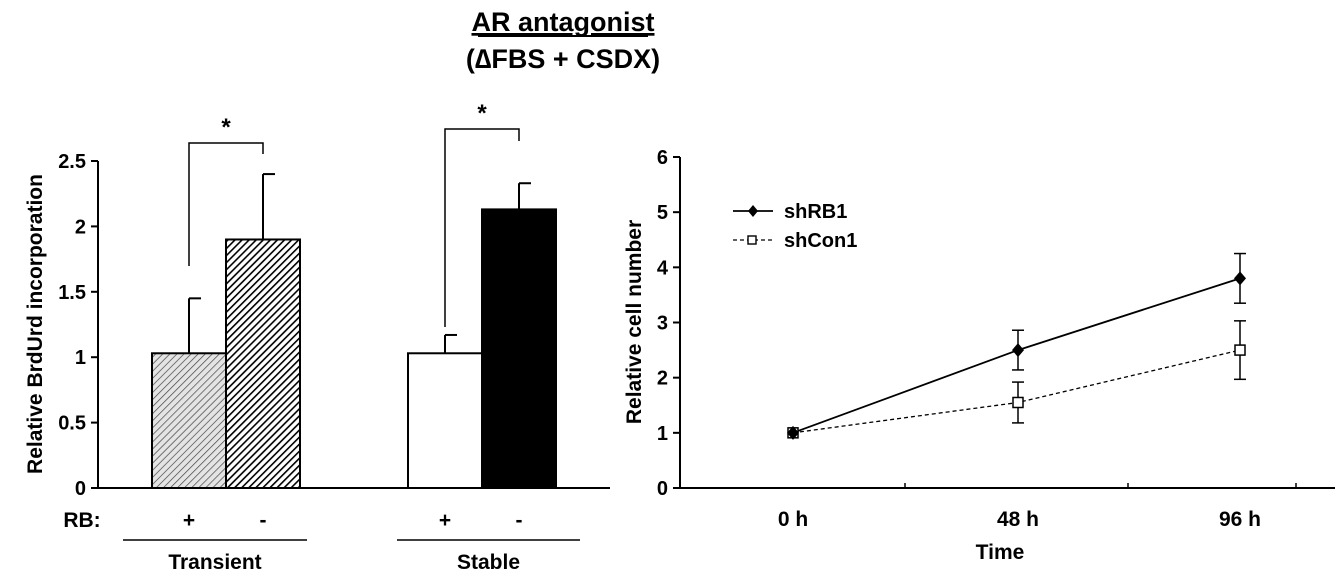  I want to click on series-line-shrb1, so click(1016, 355).